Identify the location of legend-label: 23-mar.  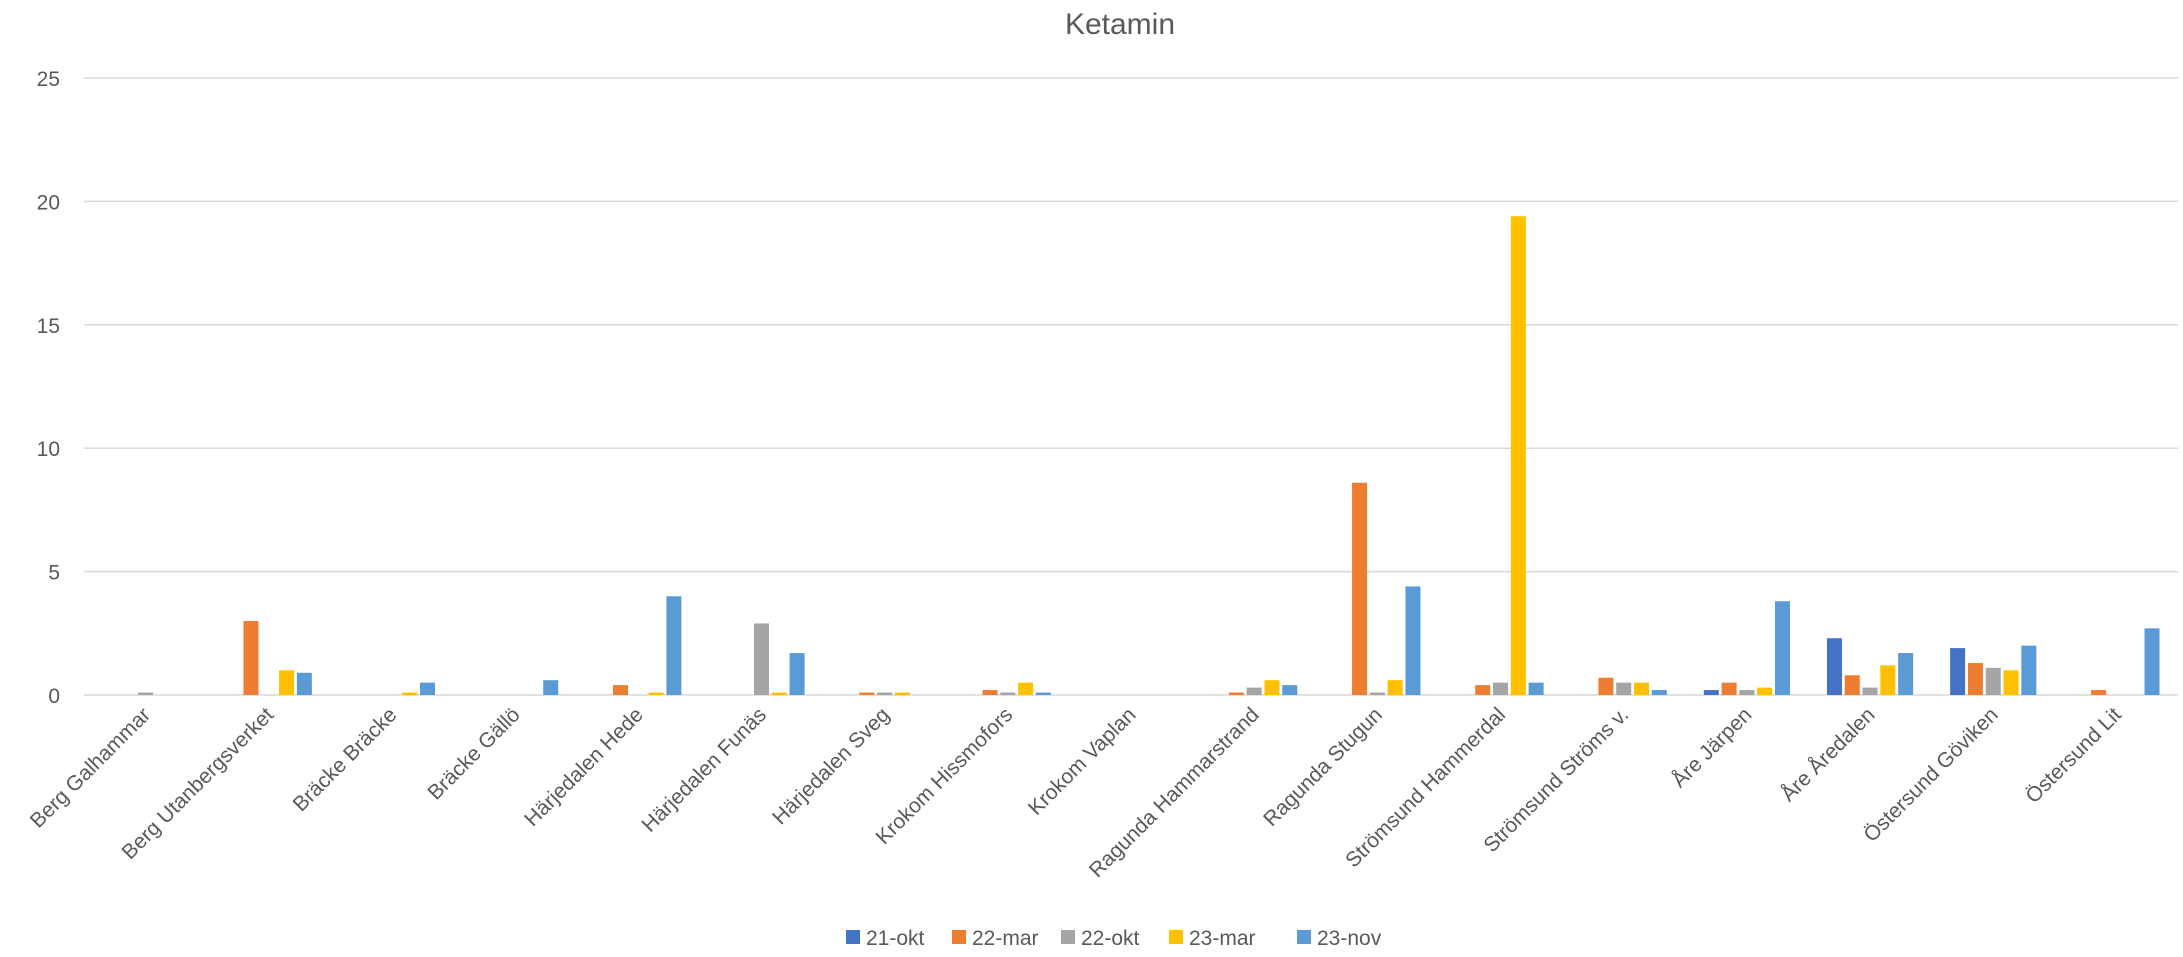
(1222, 938).